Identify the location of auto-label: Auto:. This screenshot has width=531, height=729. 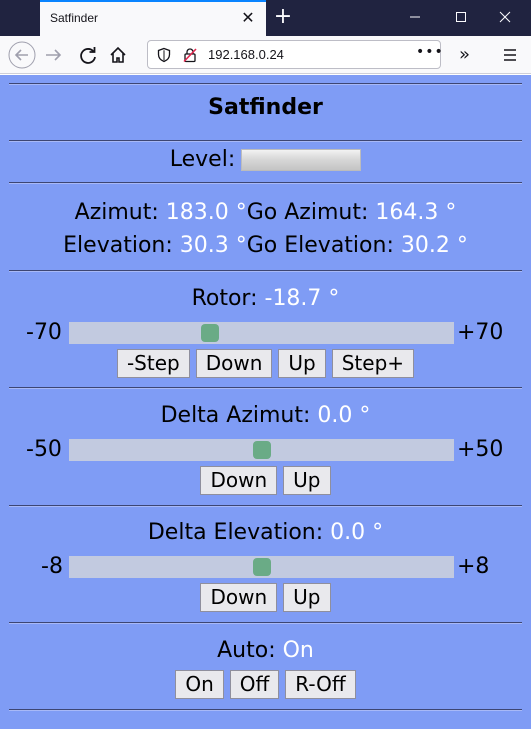
(246, 650).